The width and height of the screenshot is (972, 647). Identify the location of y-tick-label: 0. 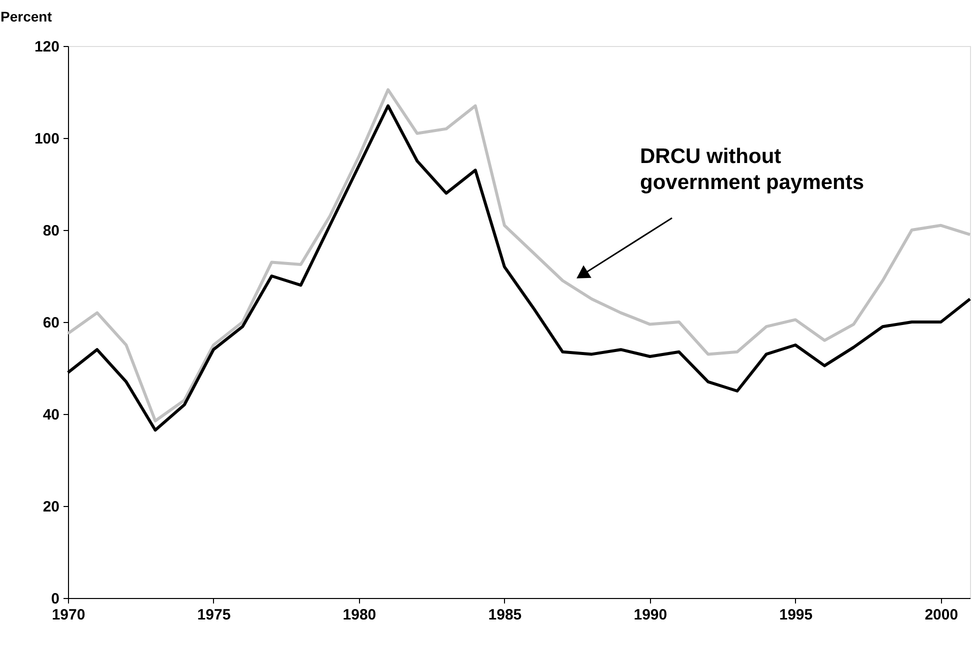
(55, 599).